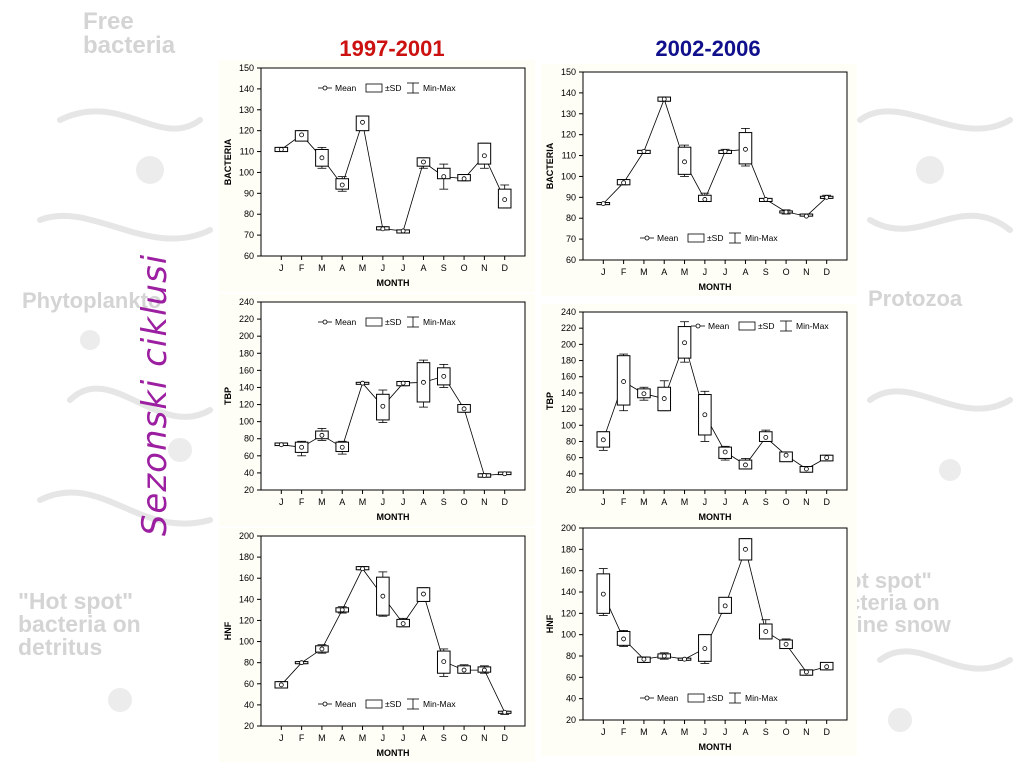 The image size is (1024, 768). Describe the element at coordinates (708, 48) in the screenshot. I see `period-heading-right: 2002-2006` at that location.